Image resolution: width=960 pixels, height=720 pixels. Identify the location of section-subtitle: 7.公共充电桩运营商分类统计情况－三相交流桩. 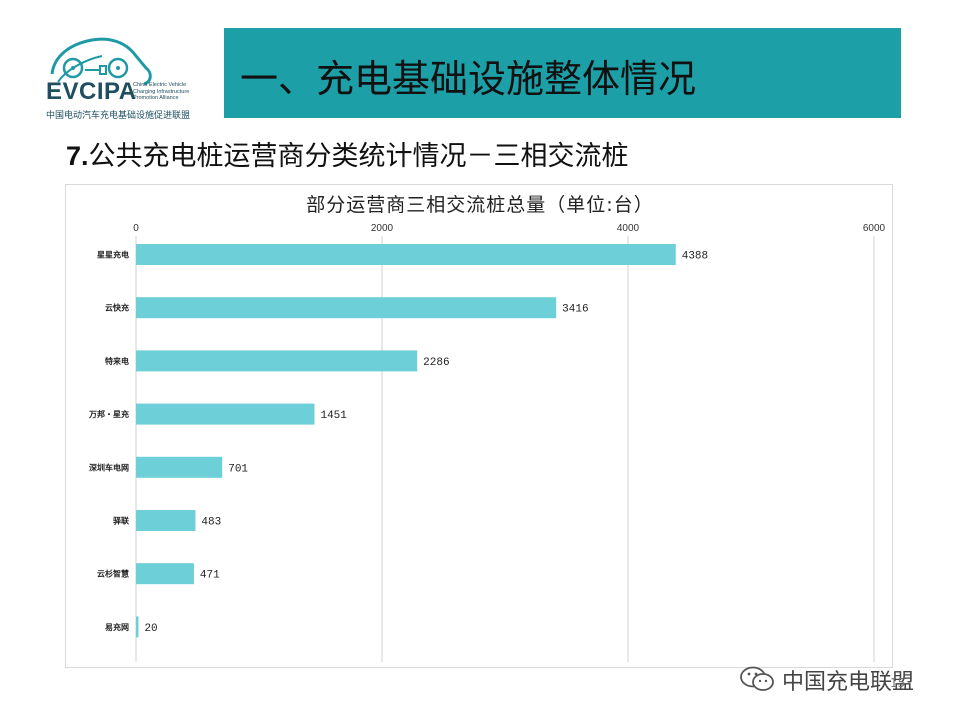
(347, 153).